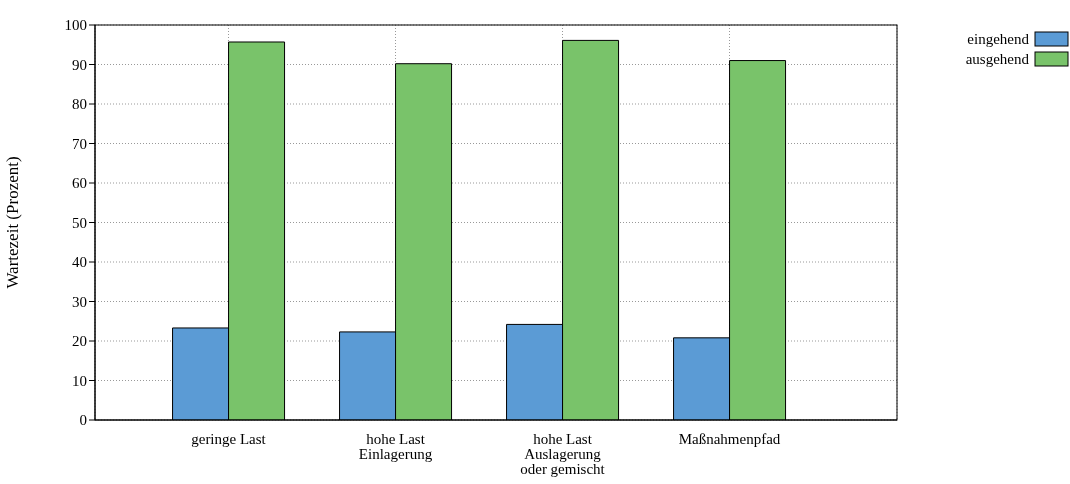 This screenshot has height=484, width=1070. Describe the element at coordinates (79, 222) in the screenshot. I see `y-tick-label: 50` at that location.